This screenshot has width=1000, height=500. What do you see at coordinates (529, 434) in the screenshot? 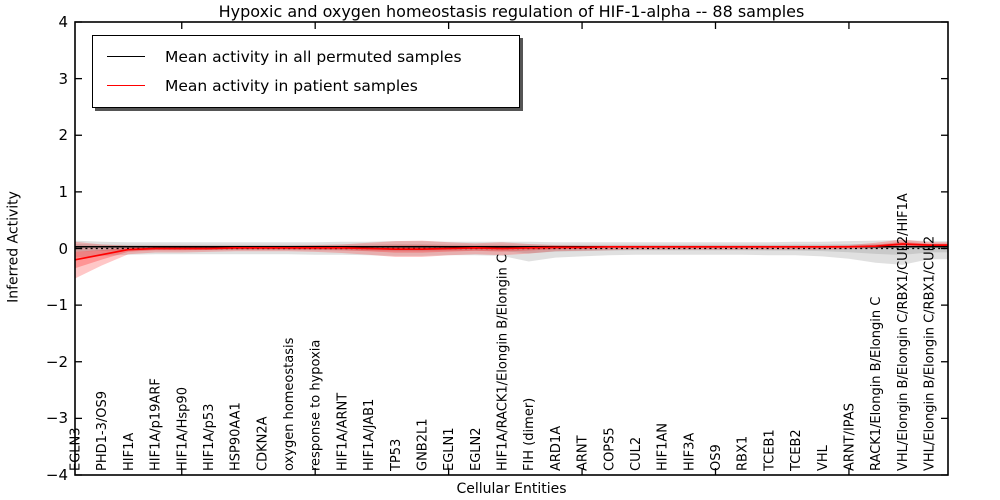
I see `x-category-label: FIH (dimer)` at bounding box center [529, 434].